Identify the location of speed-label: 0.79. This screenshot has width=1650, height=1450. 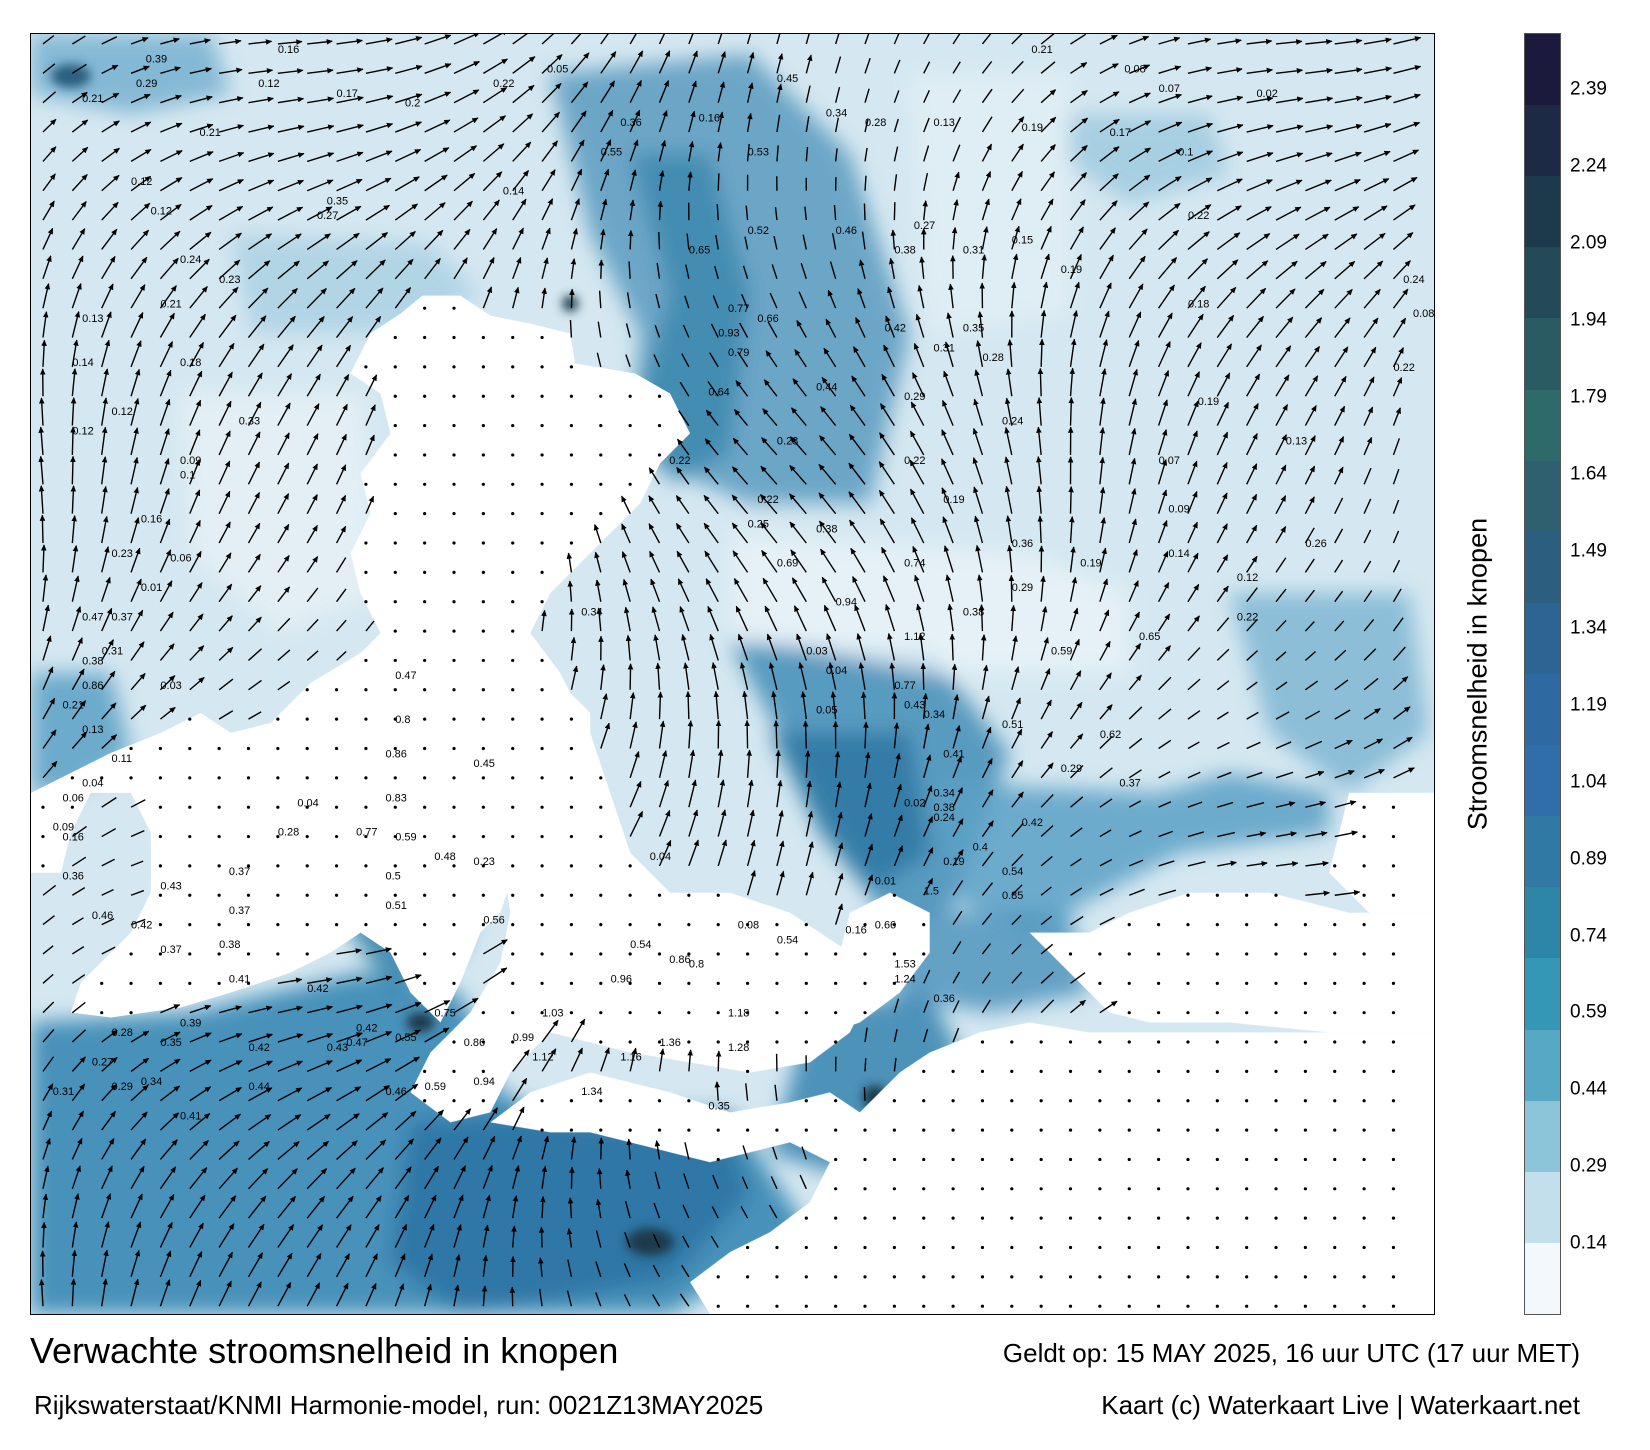
(738, 353).